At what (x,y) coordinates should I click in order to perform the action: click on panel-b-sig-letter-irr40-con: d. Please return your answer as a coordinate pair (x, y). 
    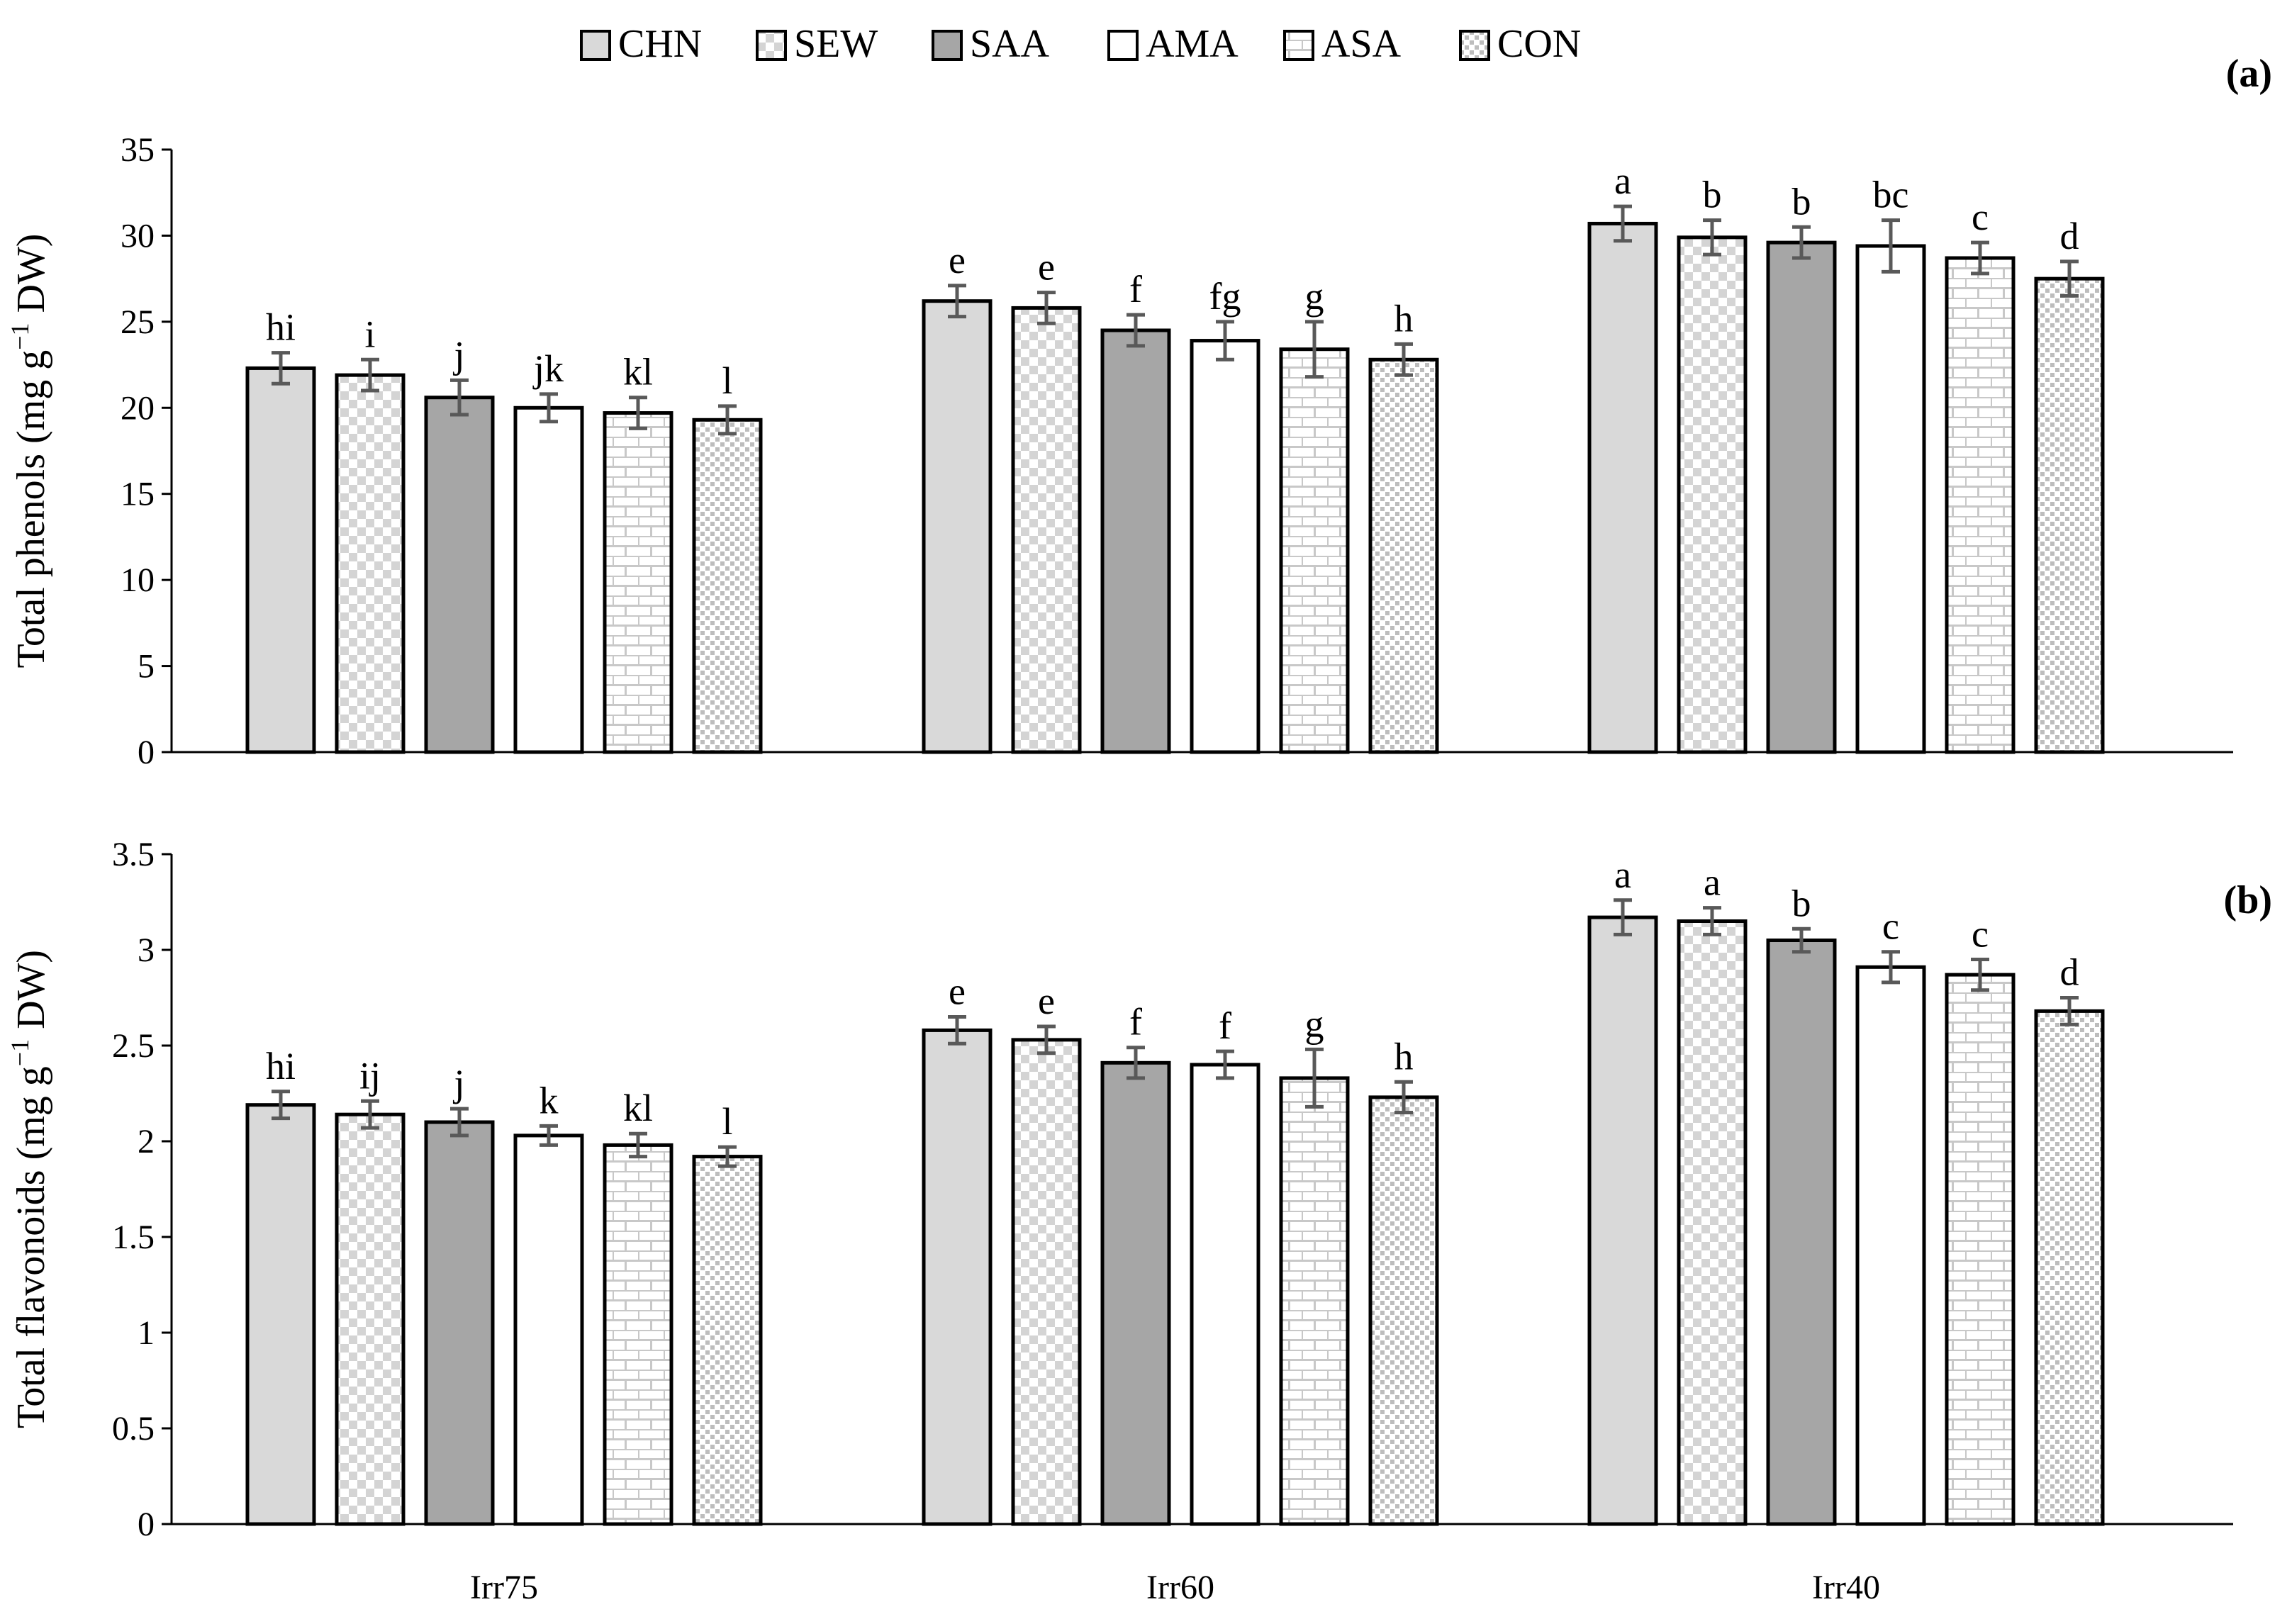
    Looking at the image, I should click on (2069, 972).